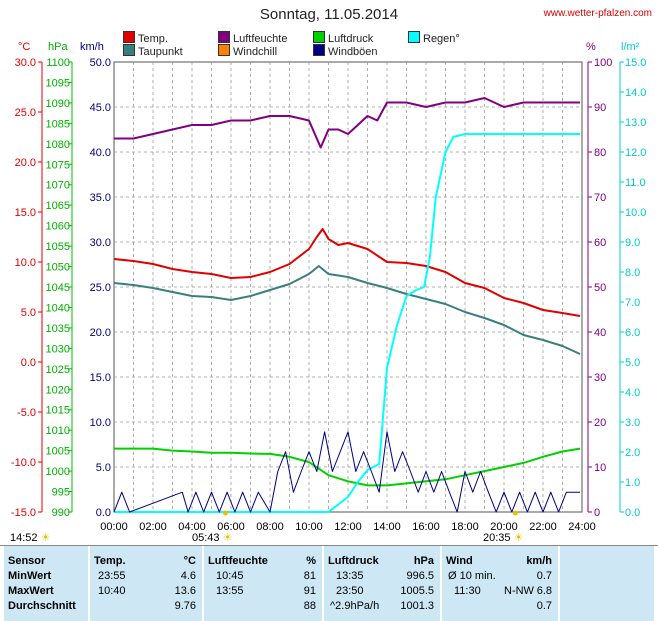 The width and height of the screenshot is (658, 621). Describe the element at coordinates (600, 153) in the screenshot. I see `tick-label-percent: 80` at that location.